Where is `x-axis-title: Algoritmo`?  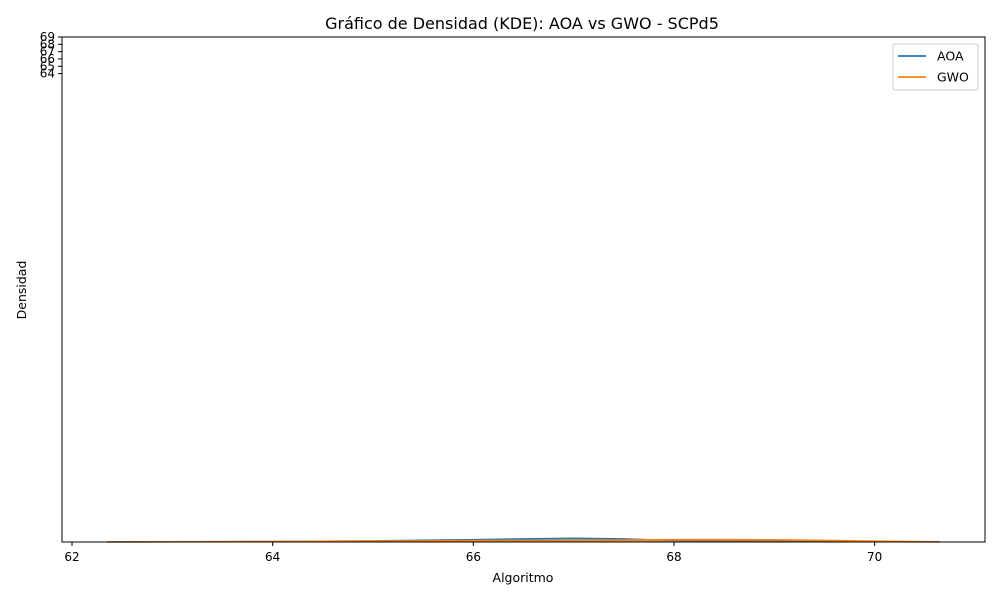
x-axis-title: Algoritmo is located at coordinates (523, 577).